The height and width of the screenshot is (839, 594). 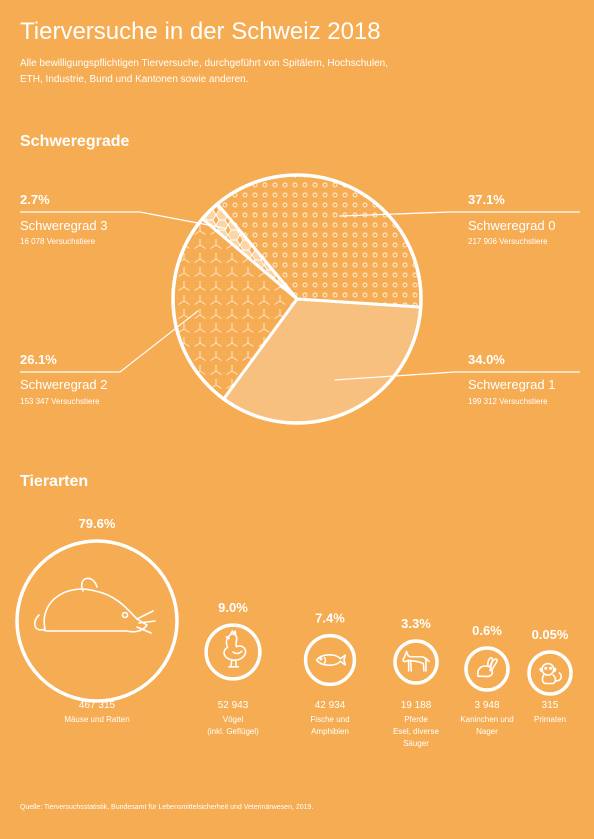 What do you see at coordinates (512, 384) in the screenshot?
I see `grade1-label: Schweregrad 1` at bounding box center [512, 384].